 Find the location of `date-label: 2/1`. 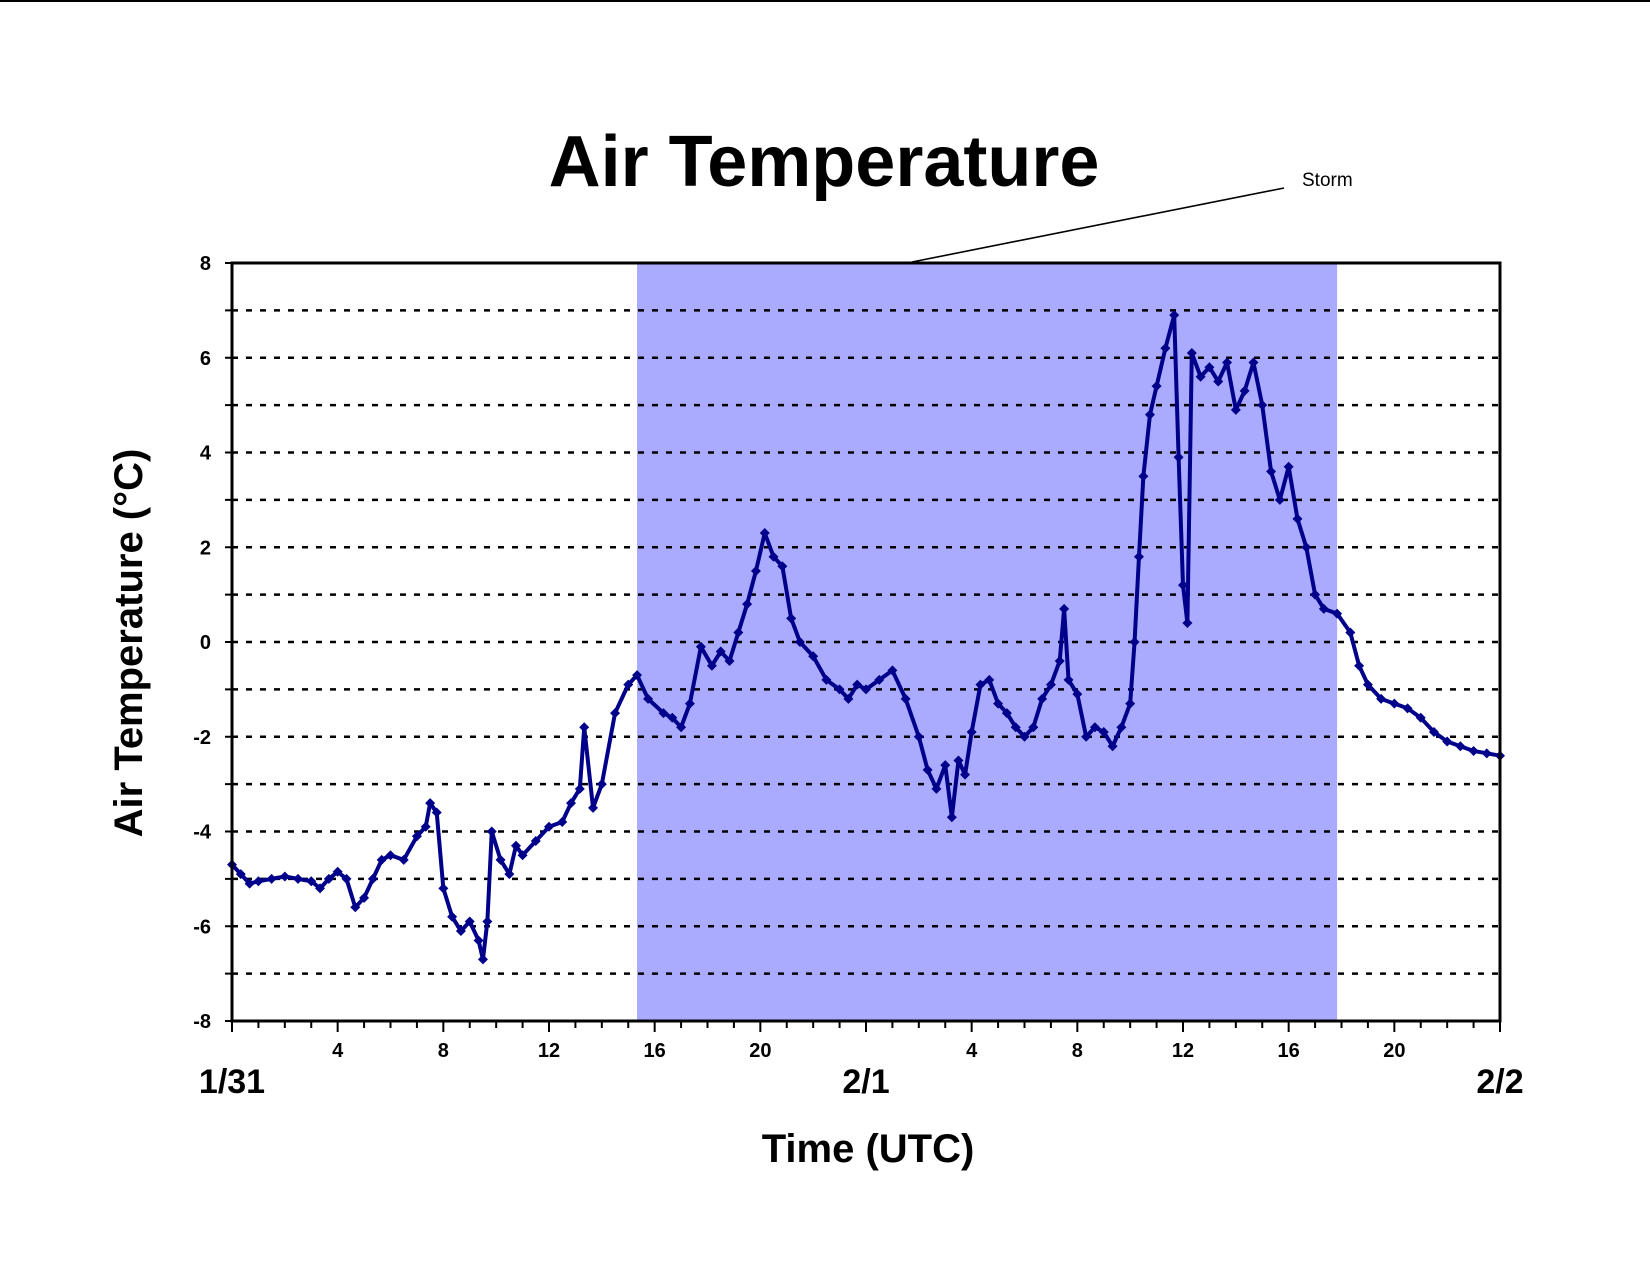

date-label: 2/1 is located at coordinates (865, 1082).